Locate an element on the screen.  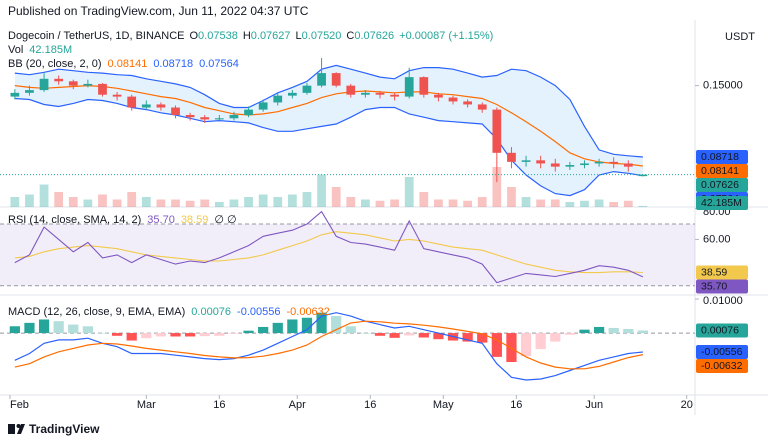
legend-text: 0.07520 is located at coordinates (322, 36).